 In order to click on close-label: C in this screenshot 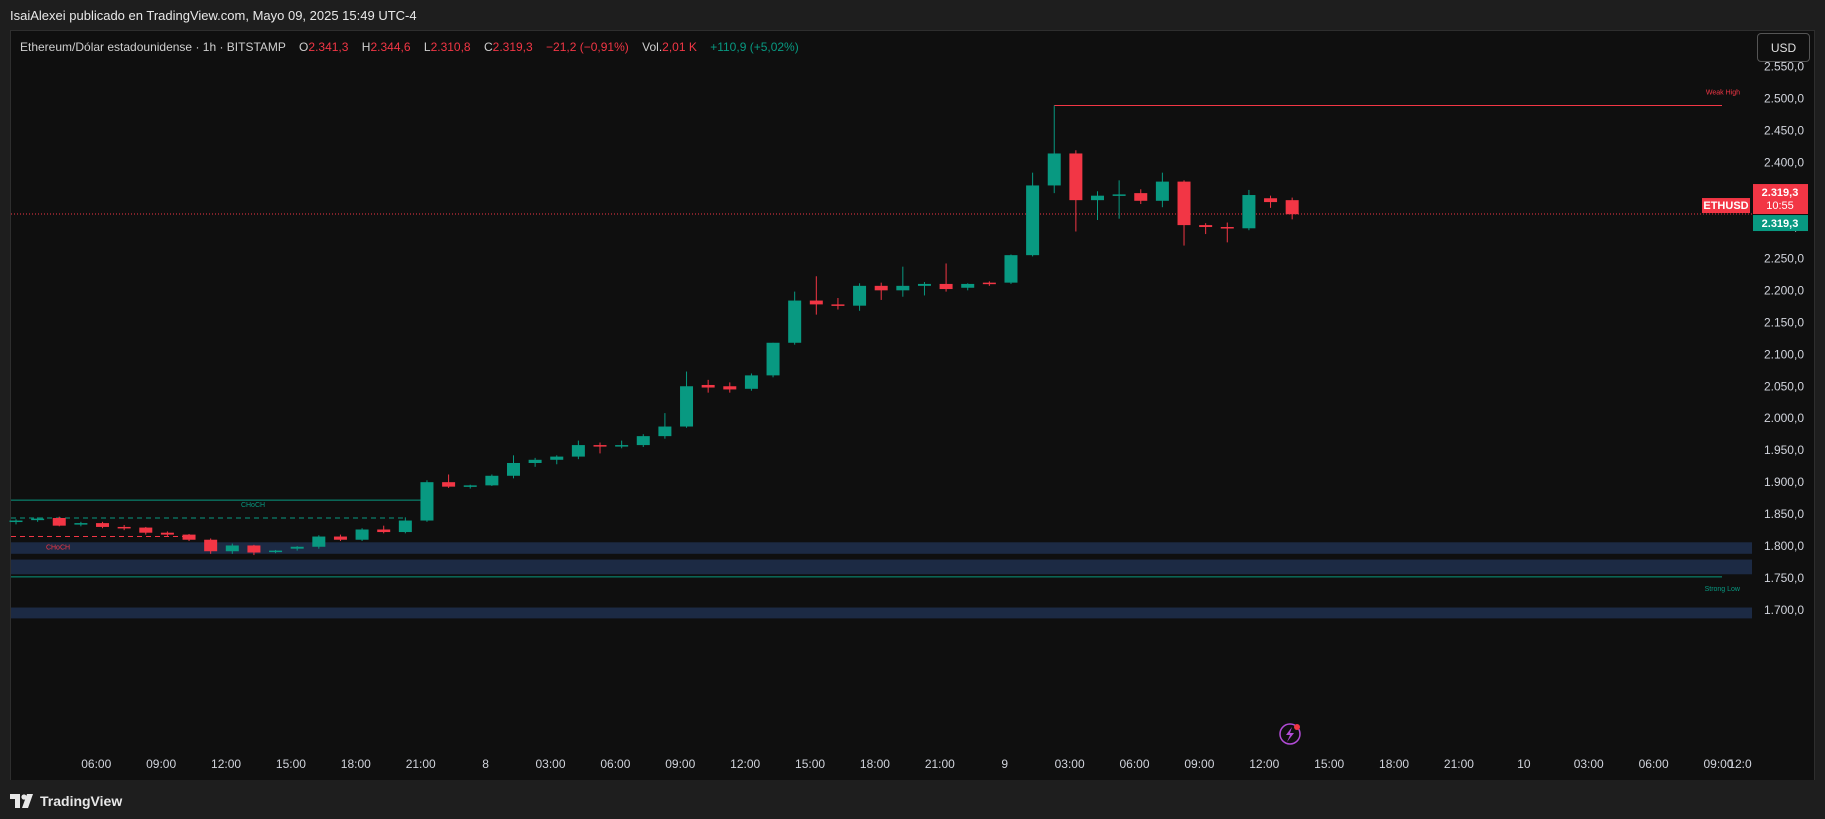, I will do `click(488, 47)`.